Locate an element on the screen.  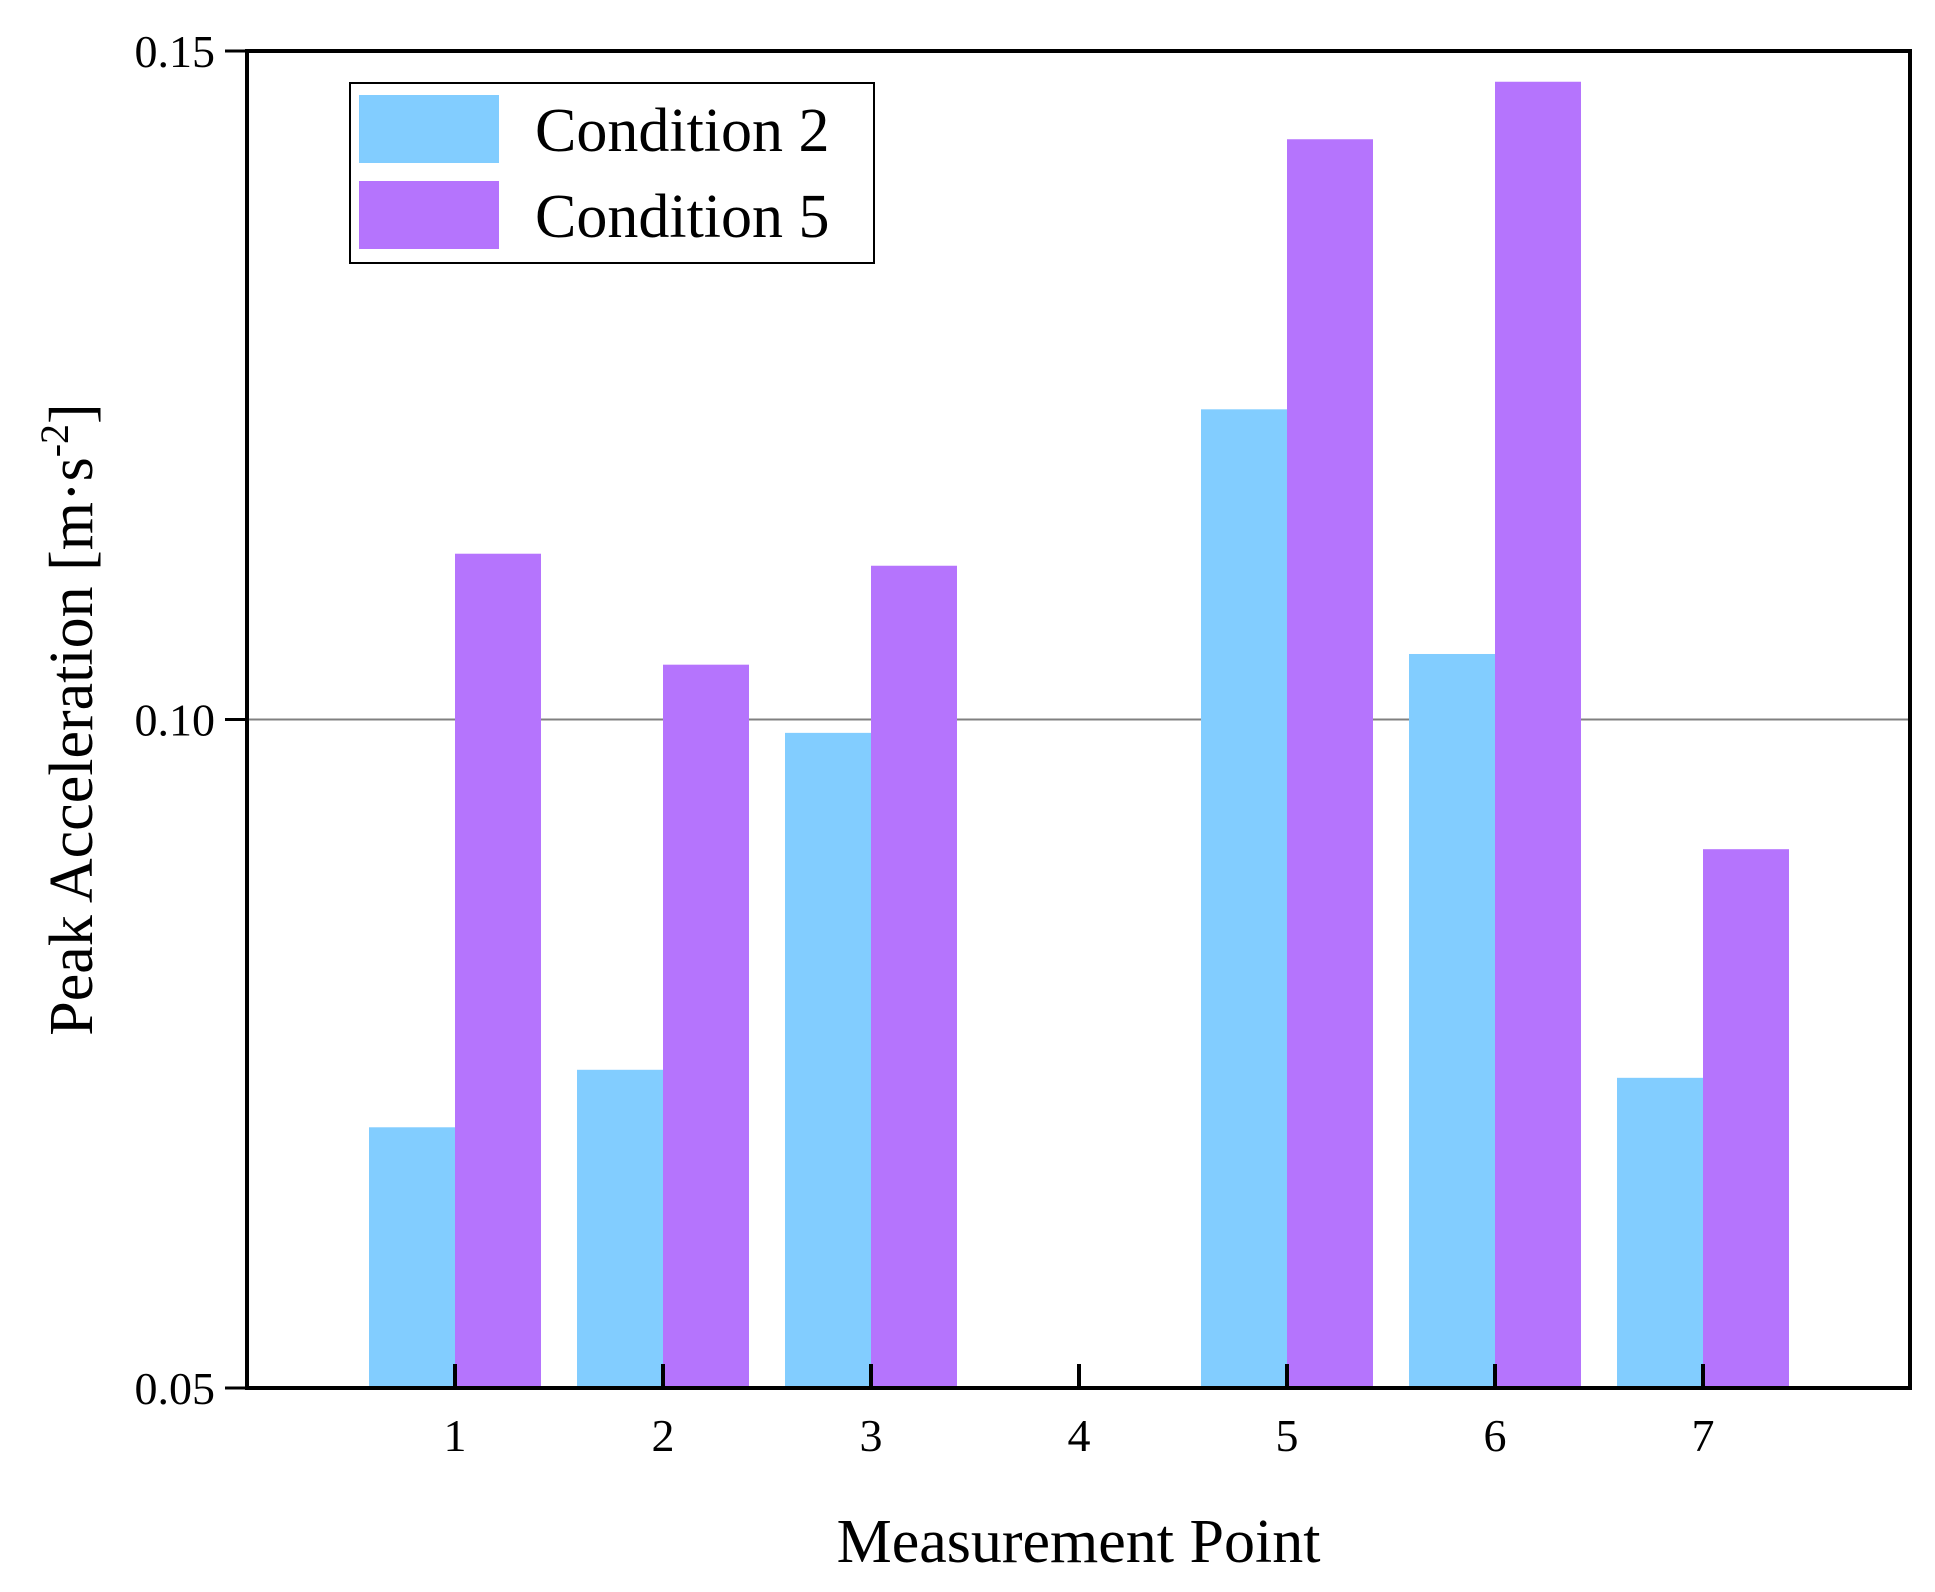
legend-label-condition-5: Condition 5 is located at coordinates (682, 217).